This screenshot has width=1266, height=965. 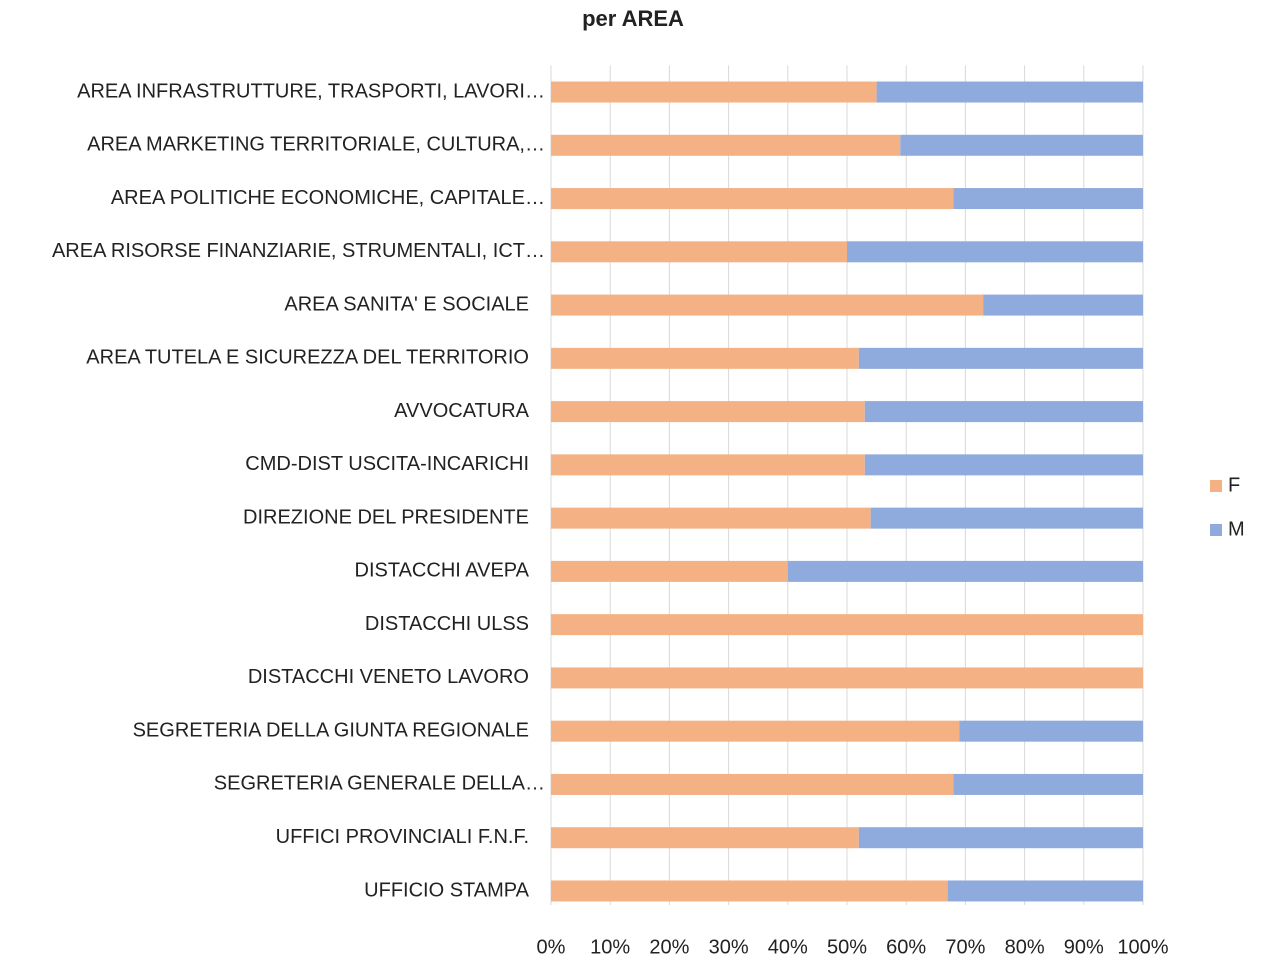 I want to click on y-tick-label: AVVOCATURA, so click(x=461, y=411).